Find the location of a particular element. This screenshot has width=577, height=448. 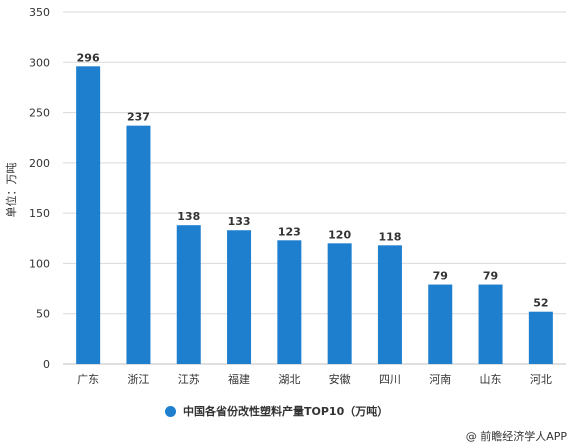

legend: 中国各省份改性塑料产量TOP10（万吨） is located at coordinates (276, 411).